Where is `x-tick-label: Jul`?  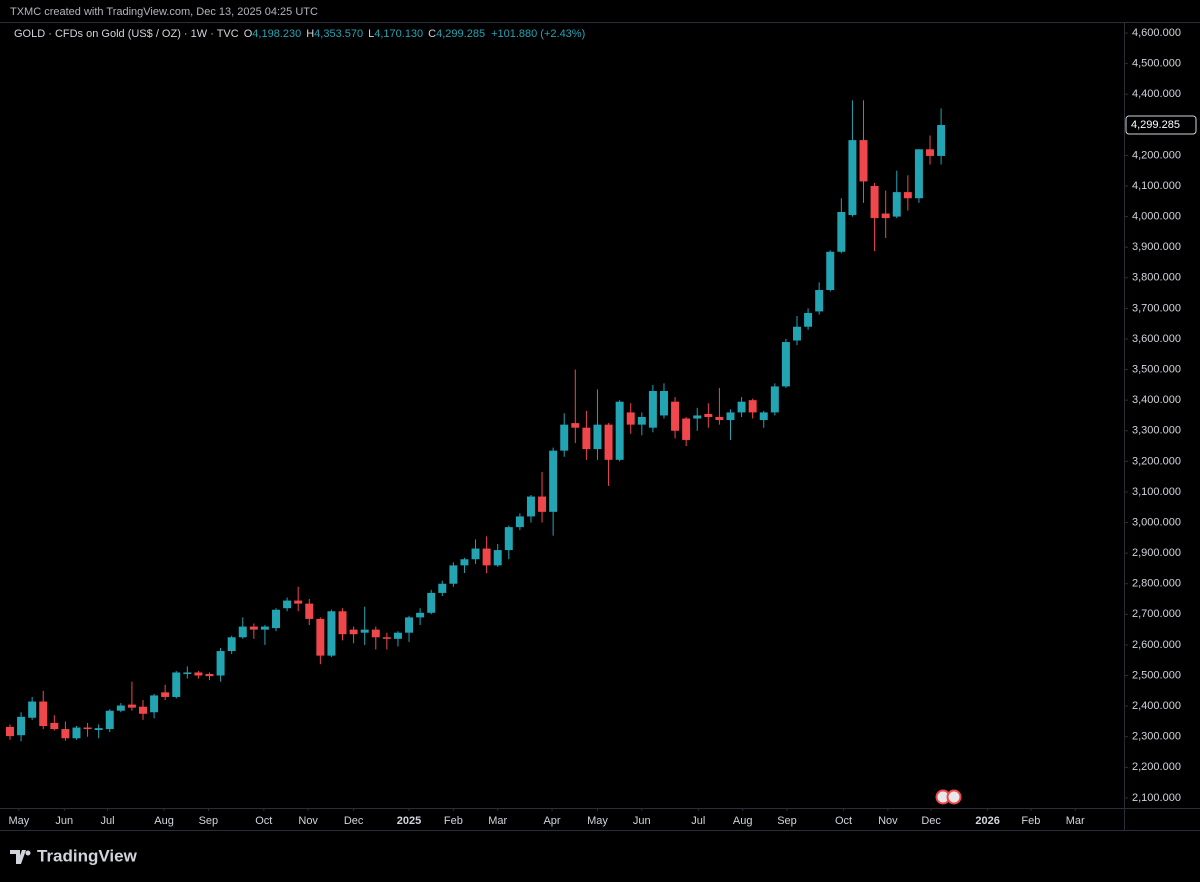 x-tick-label: Jul is located at coordinates (107, 821).